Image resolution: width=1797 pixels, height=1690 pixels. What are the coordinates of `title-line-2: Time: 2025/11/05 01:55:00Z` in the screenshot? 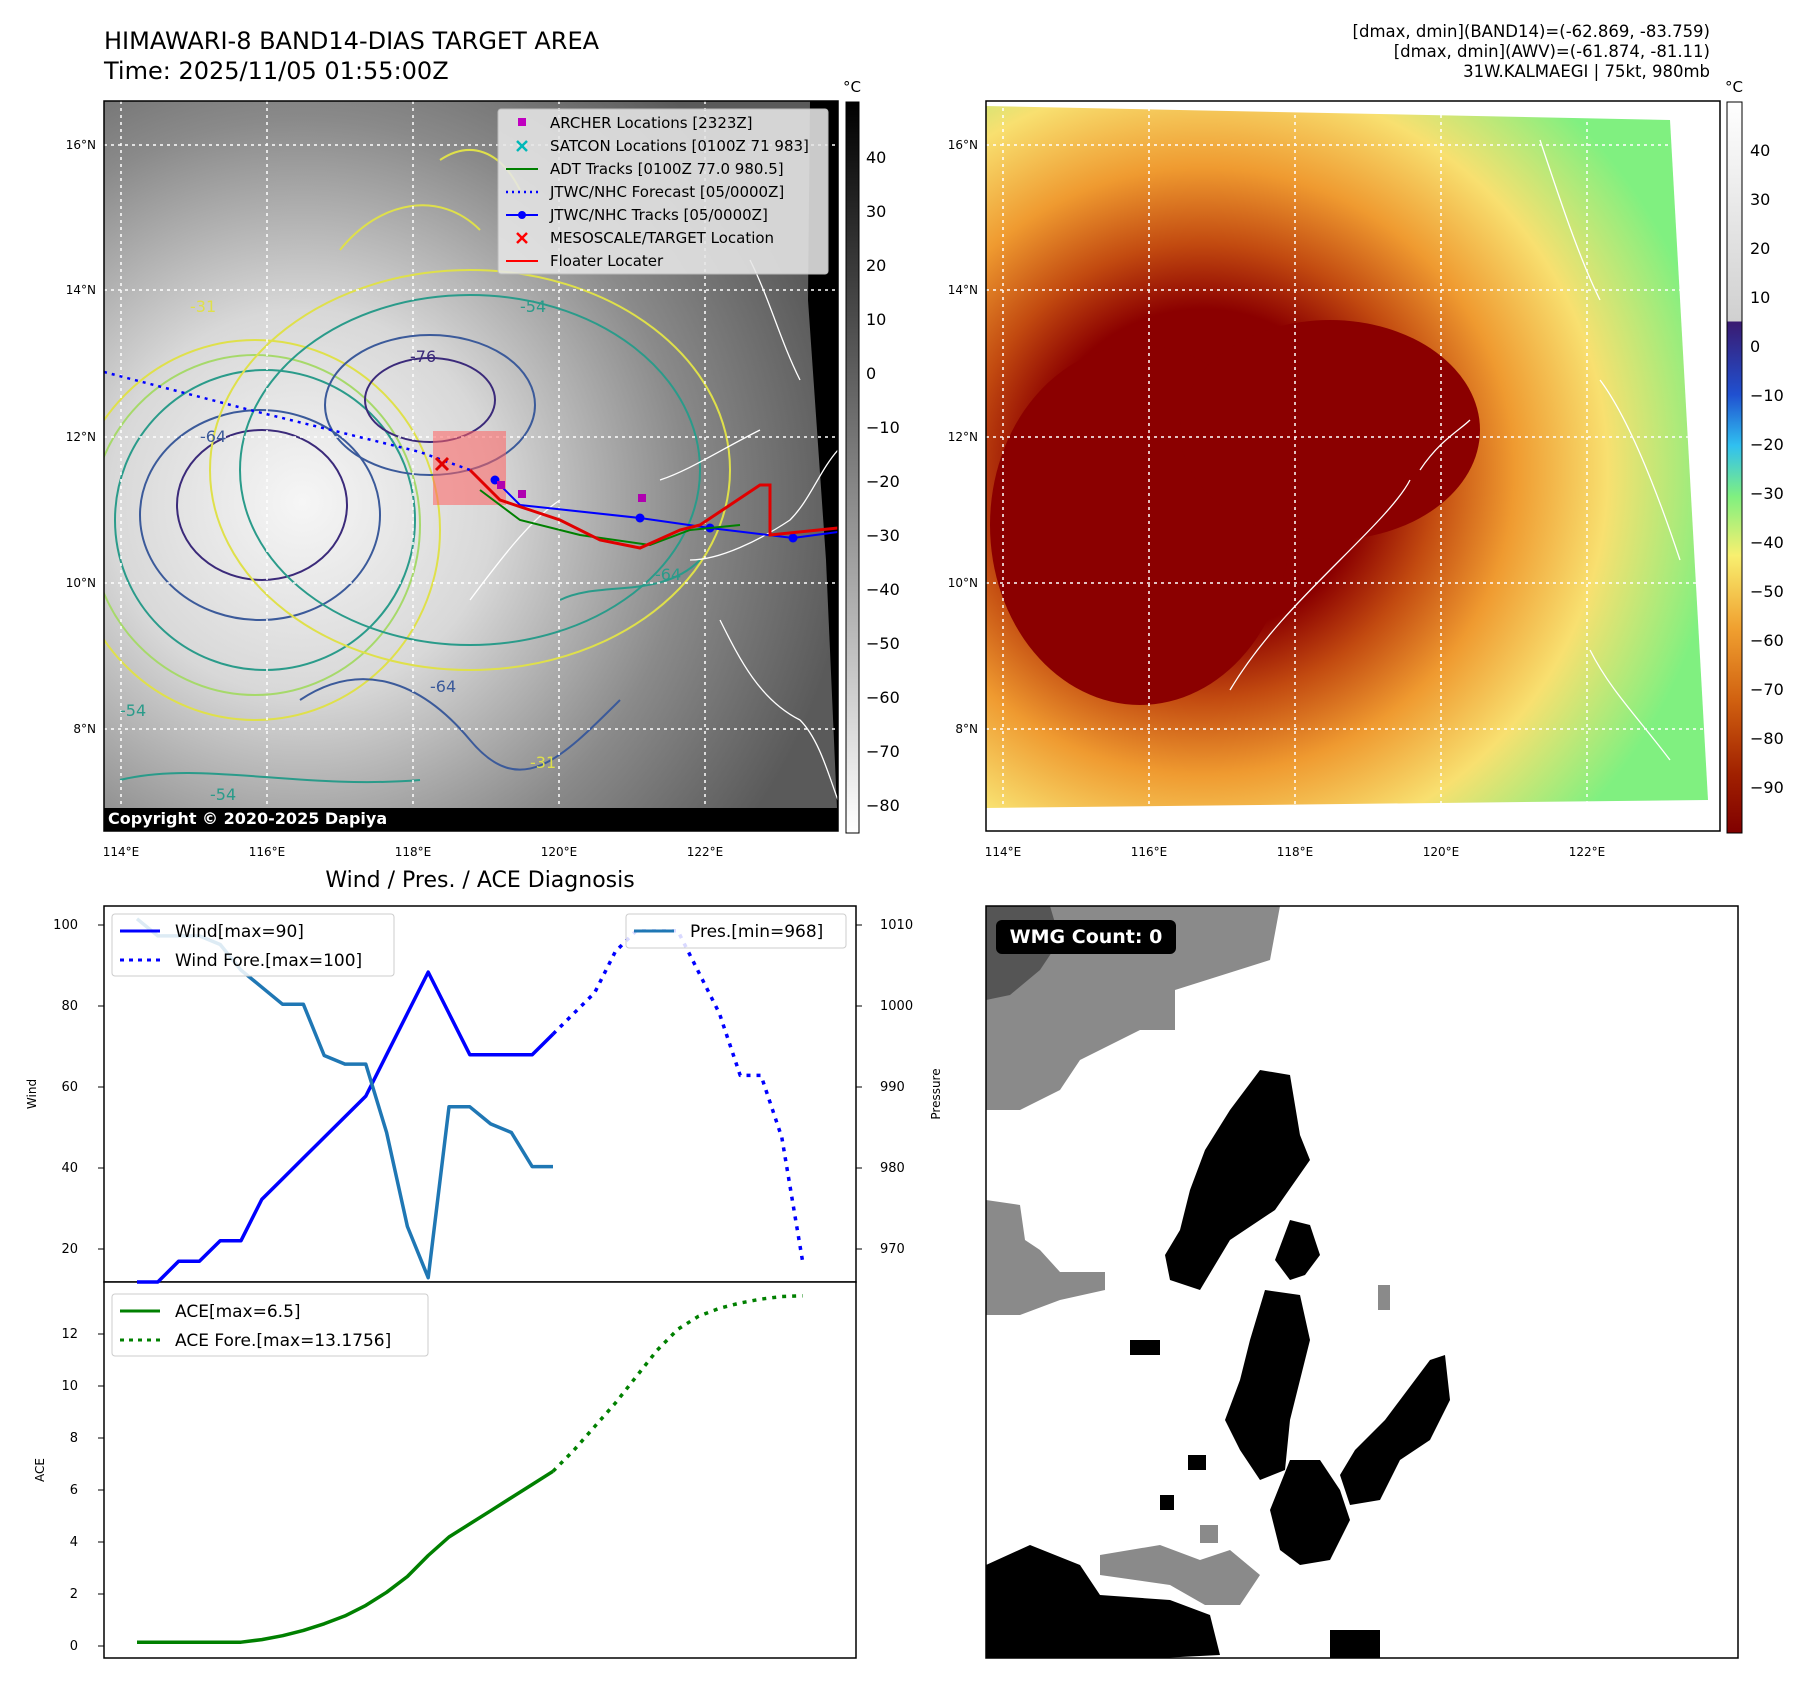 It's located at (276, 71).